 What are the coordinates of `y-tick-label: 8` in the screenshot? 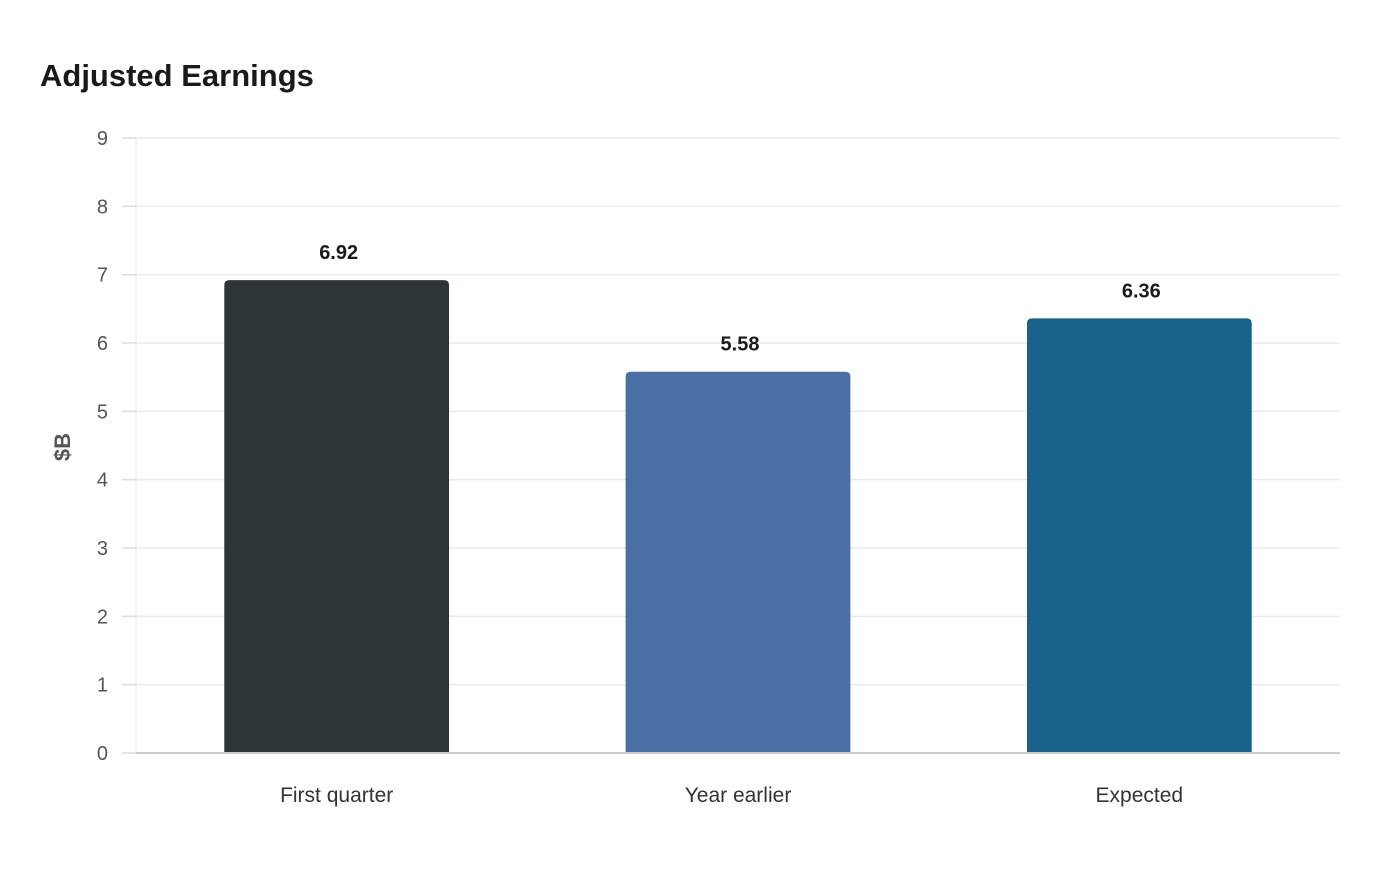 It's located at (102, 207).